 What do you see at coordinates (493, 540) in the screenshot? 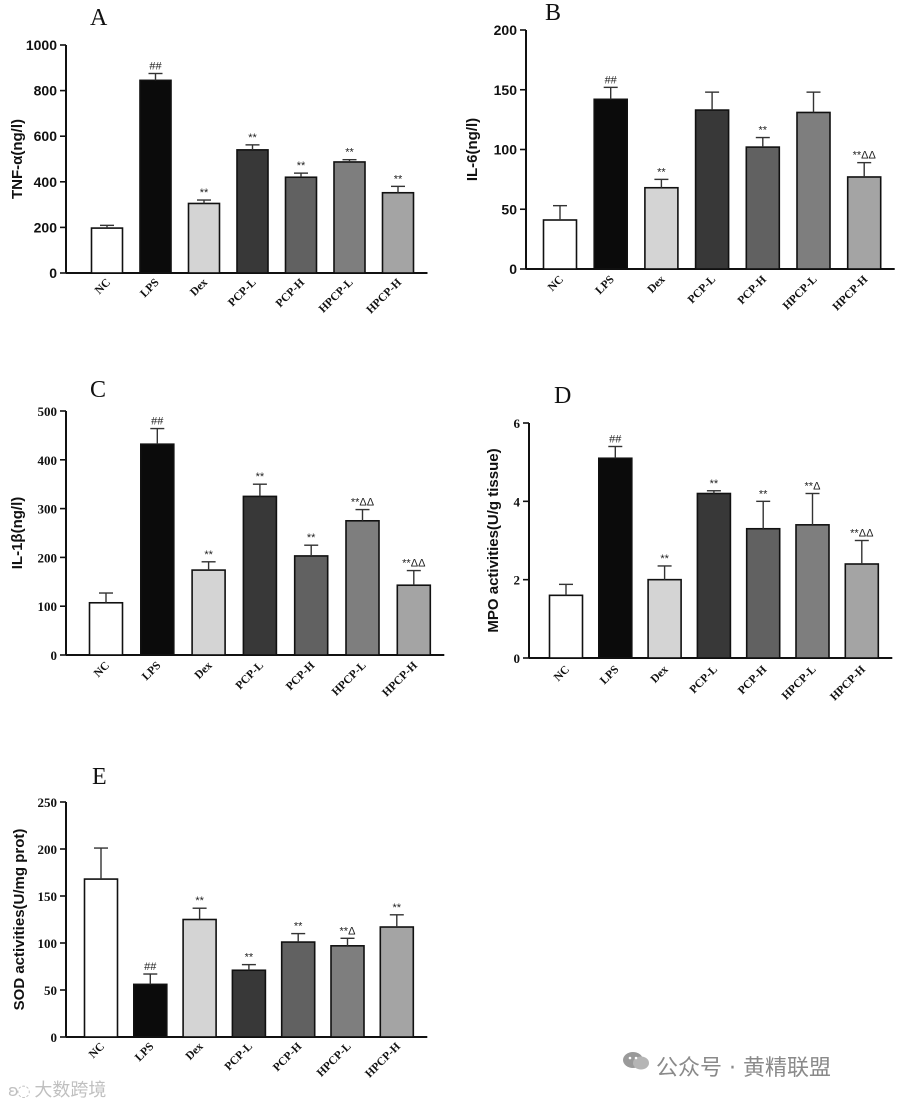
I see `y-axis-label: MPO activities(U/g tissue)` at bounding box center [493, 540].